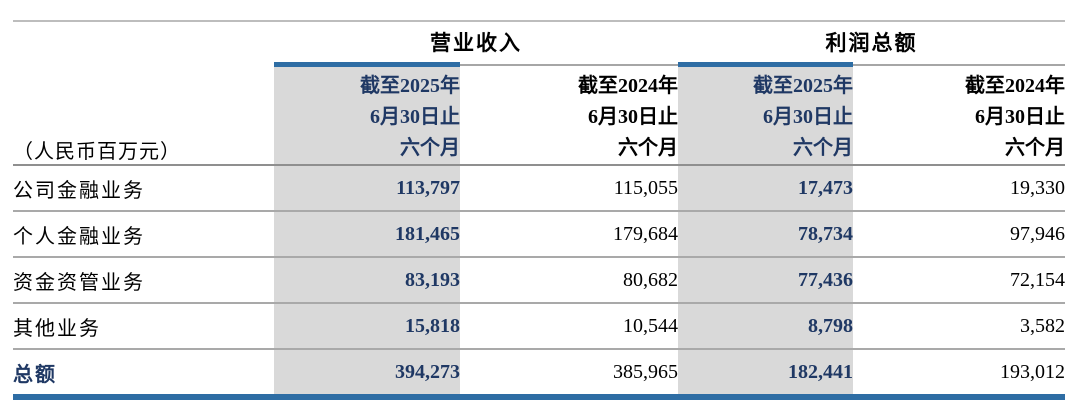  Describe the element at coordinates (569, 114) in the screenshot. I see `column-header-revenue-2024: 截至2024年 6月30日止 六个月` at that location.